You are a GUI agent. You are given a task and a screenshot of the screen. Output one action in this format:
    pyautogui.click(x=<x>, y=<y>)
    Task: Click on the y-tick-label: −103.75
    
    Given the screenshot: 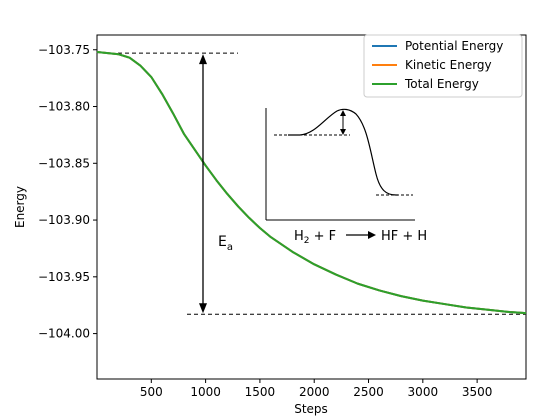 What is the action you would take?
    pyautogui.click(x=64, y=50)
    